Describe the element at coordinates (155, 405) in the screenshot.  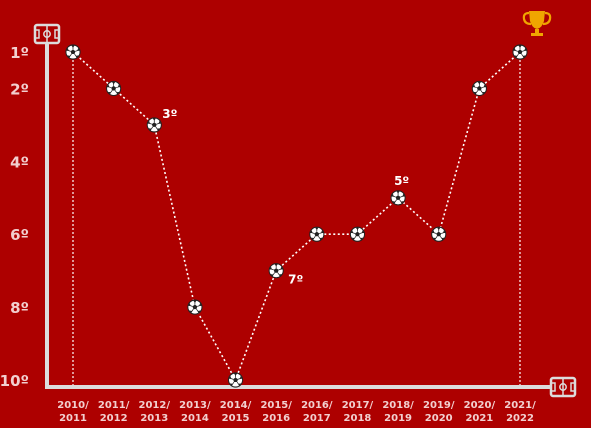
I see `x-tick-label: 2012/` at that location.